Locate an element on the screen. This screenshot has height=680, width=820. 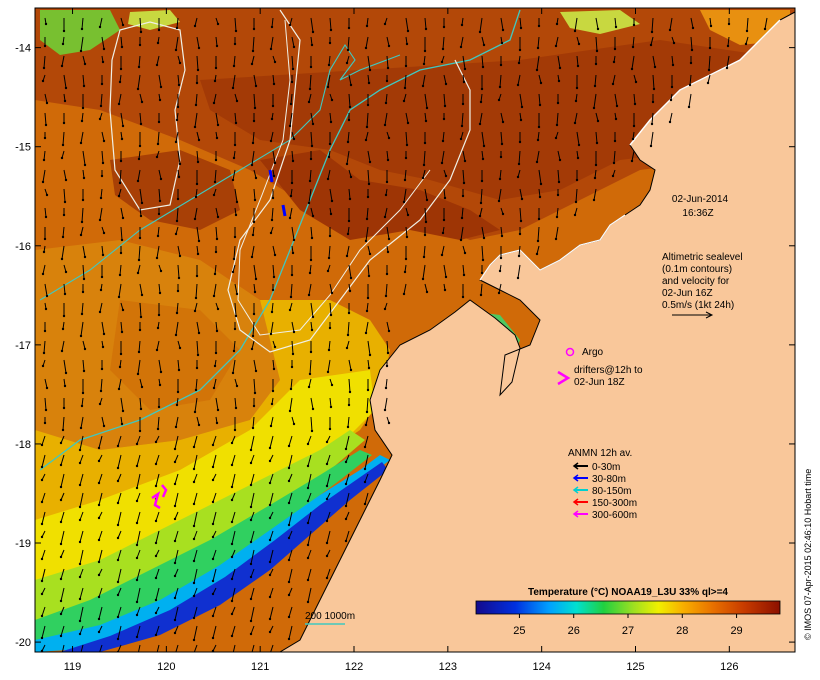
sealevel-note-3: and velocity for is located at coordinates (696, 281).